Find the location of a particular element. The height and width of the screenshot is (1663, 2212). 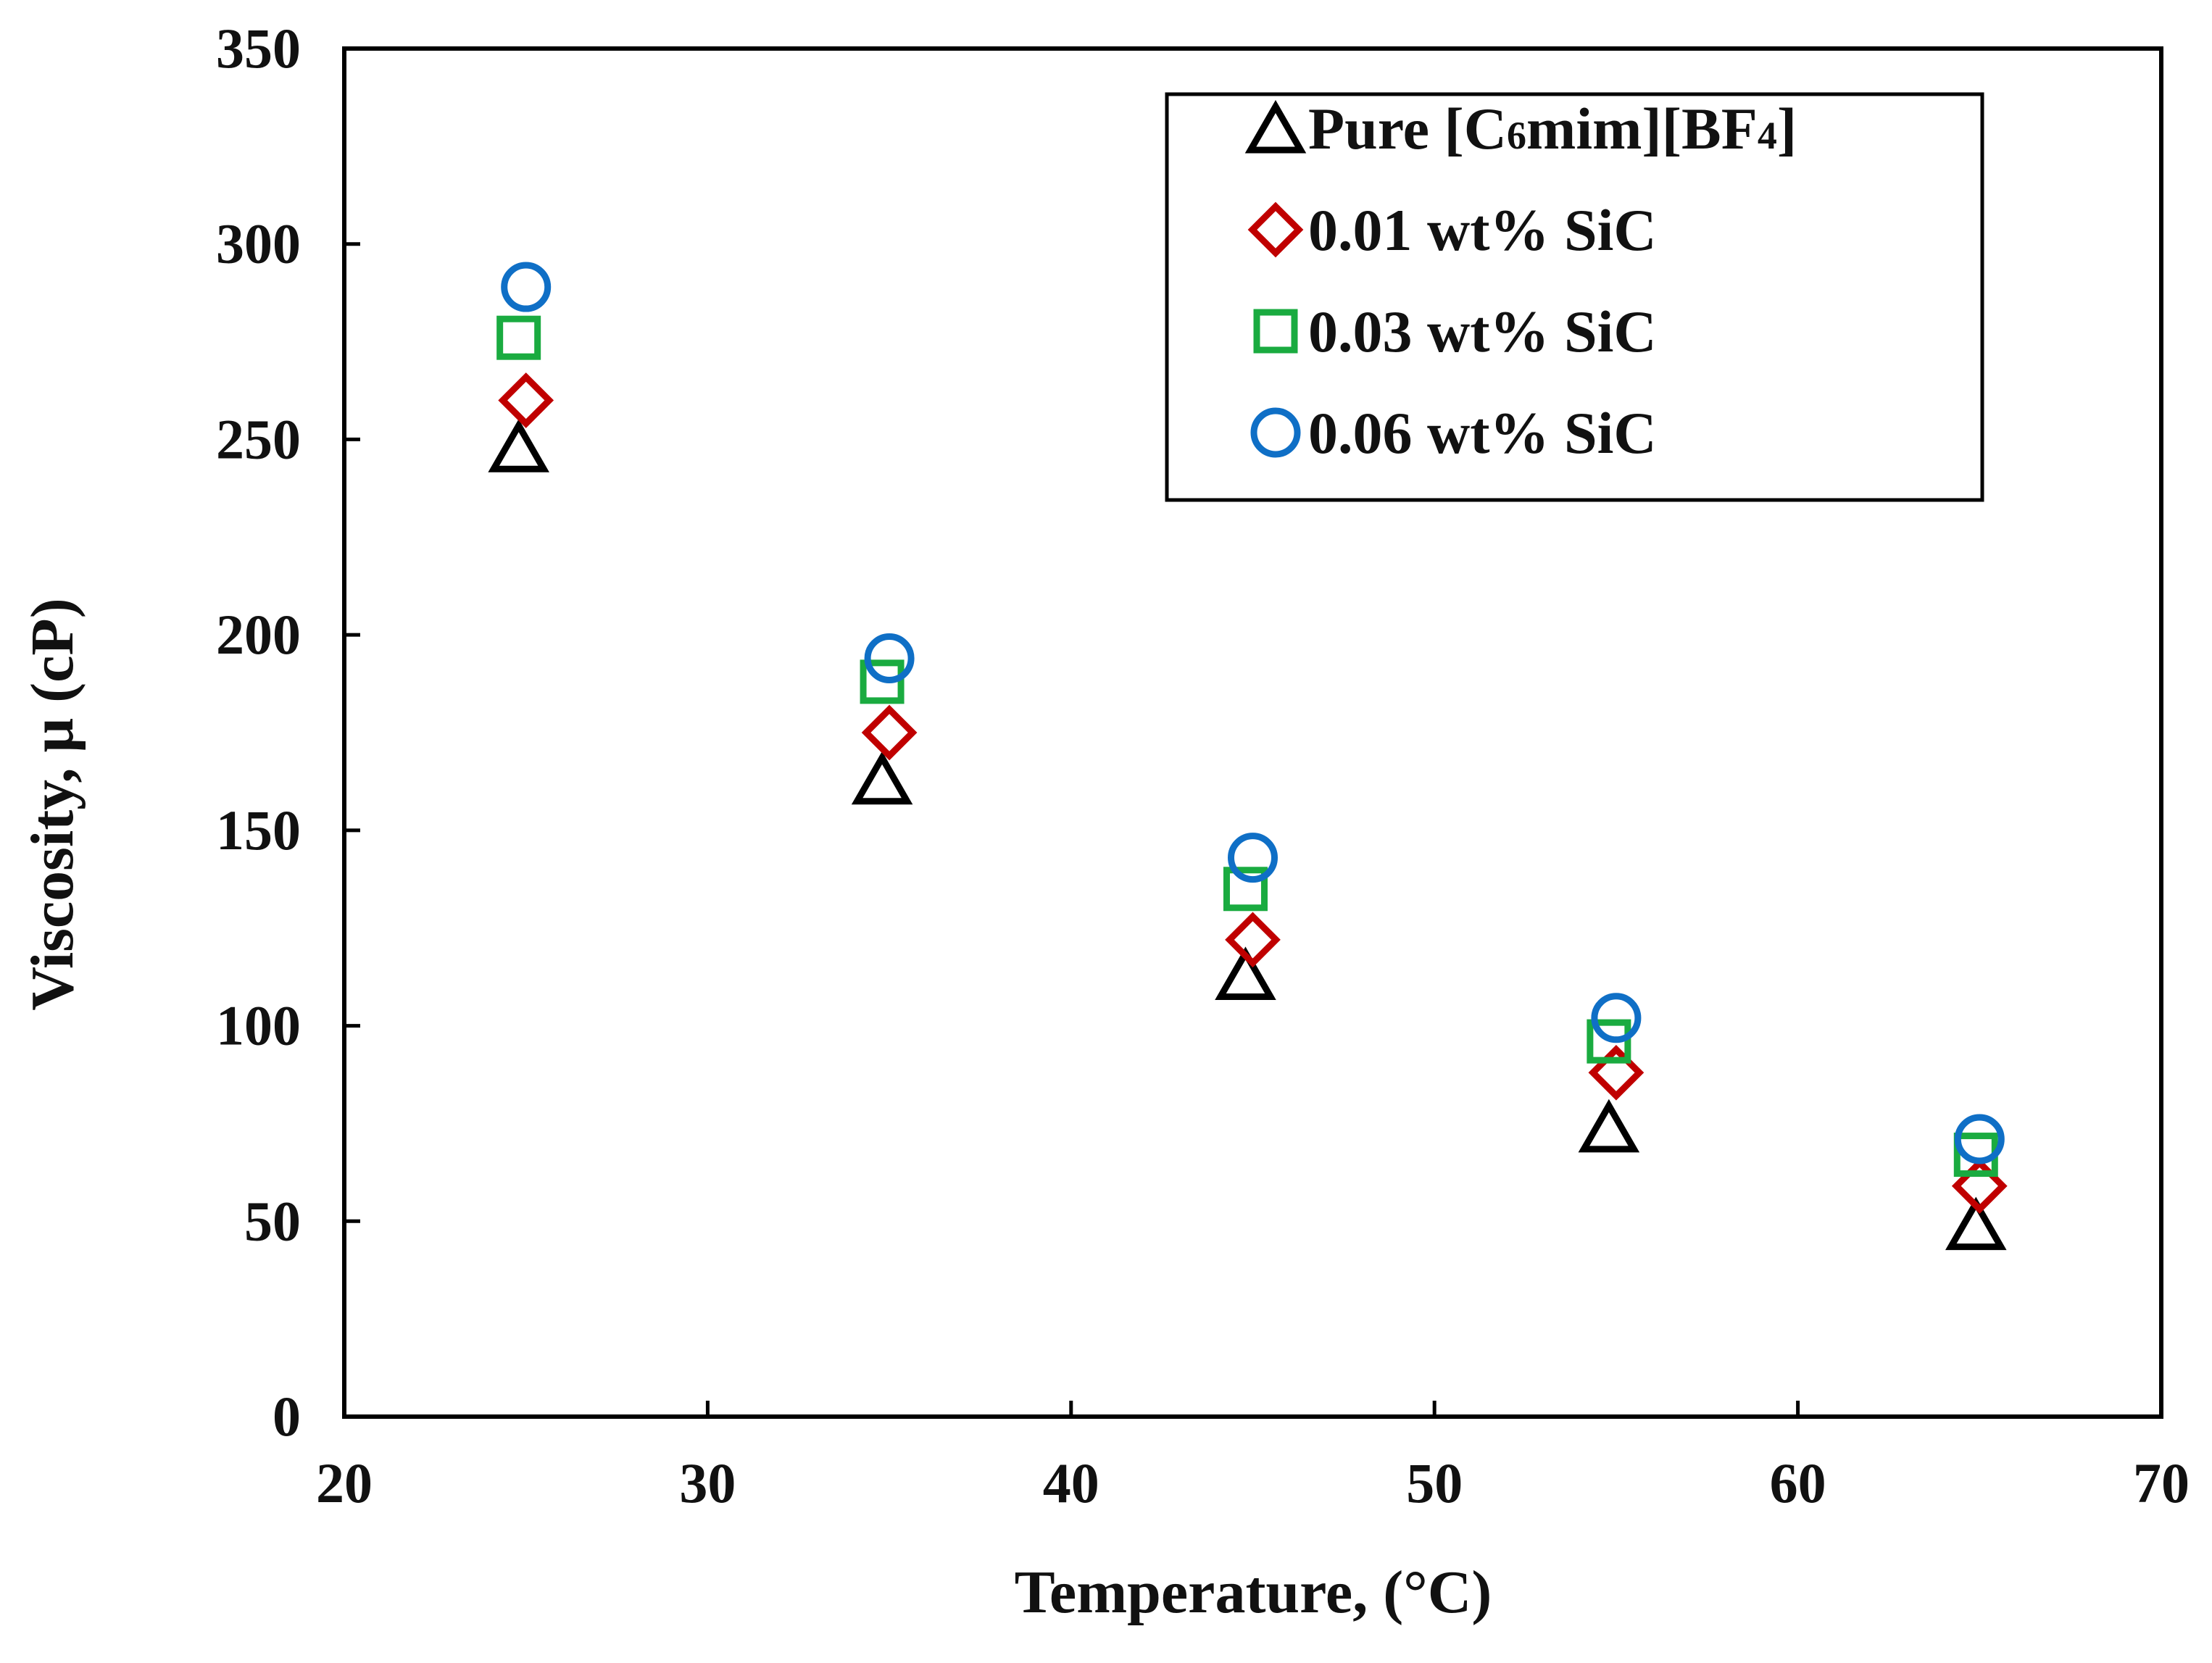

y-tick-label: 0 is located at coordinates (287, 1417).